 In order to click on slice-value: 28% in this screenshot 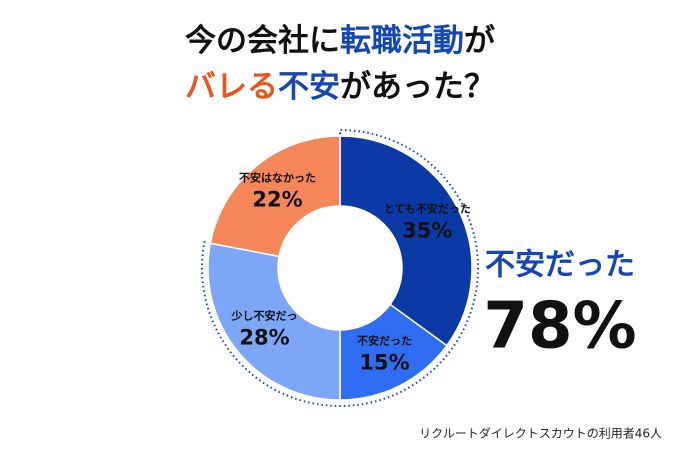, I will do `click(264, 337)`.